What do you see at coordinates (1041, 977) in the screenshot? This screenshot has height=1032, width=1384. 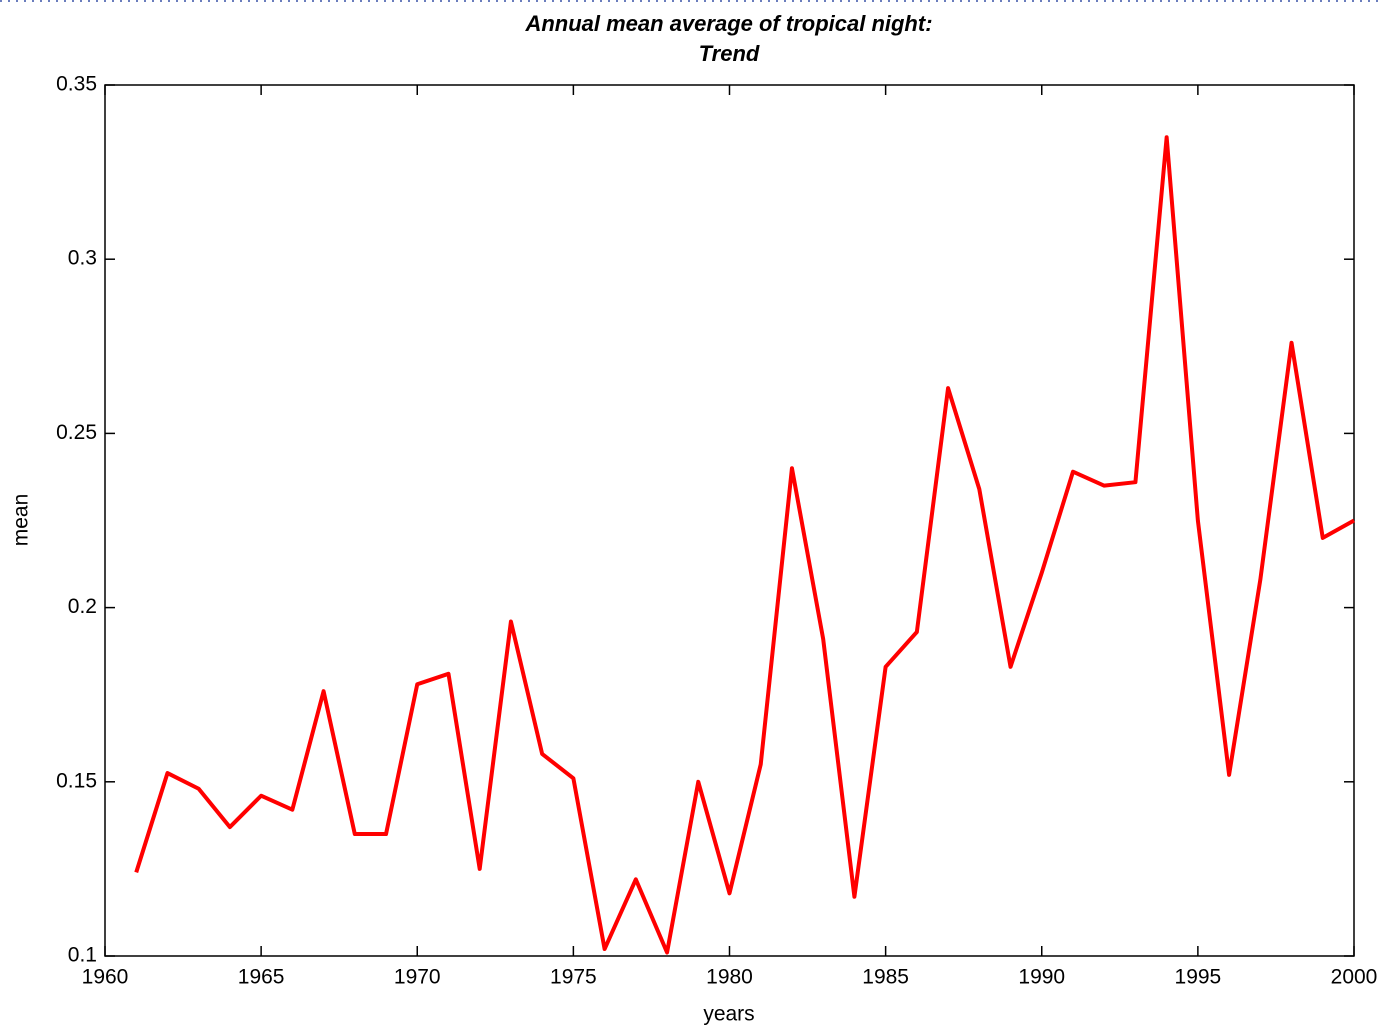 I see `x-tick-label: 1990` at bounding box center [1041, 977].